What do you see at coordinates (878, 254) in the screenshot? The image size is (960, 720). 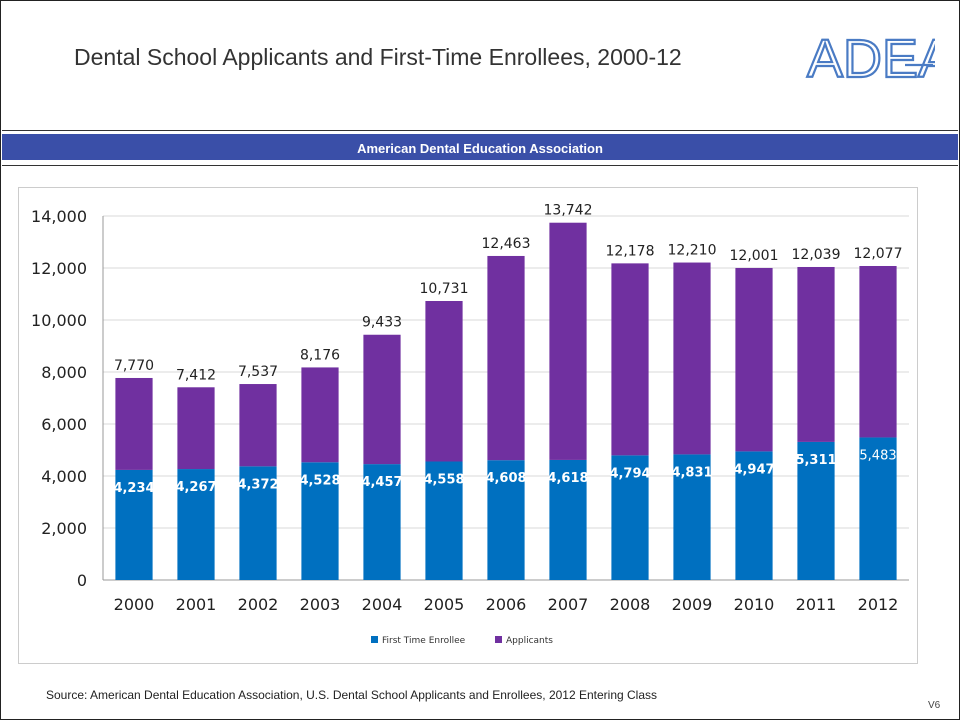 I see `total-data-label: 12,077` at bounding box center [878, 254].